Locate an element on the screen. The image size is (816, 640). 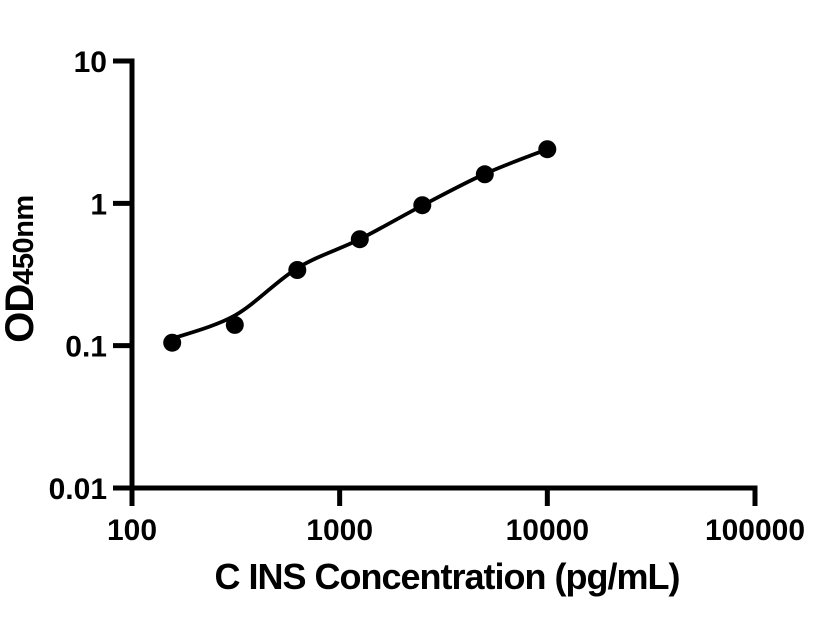
y-tick-label: 0.01 is located at coordinates (78, 489).